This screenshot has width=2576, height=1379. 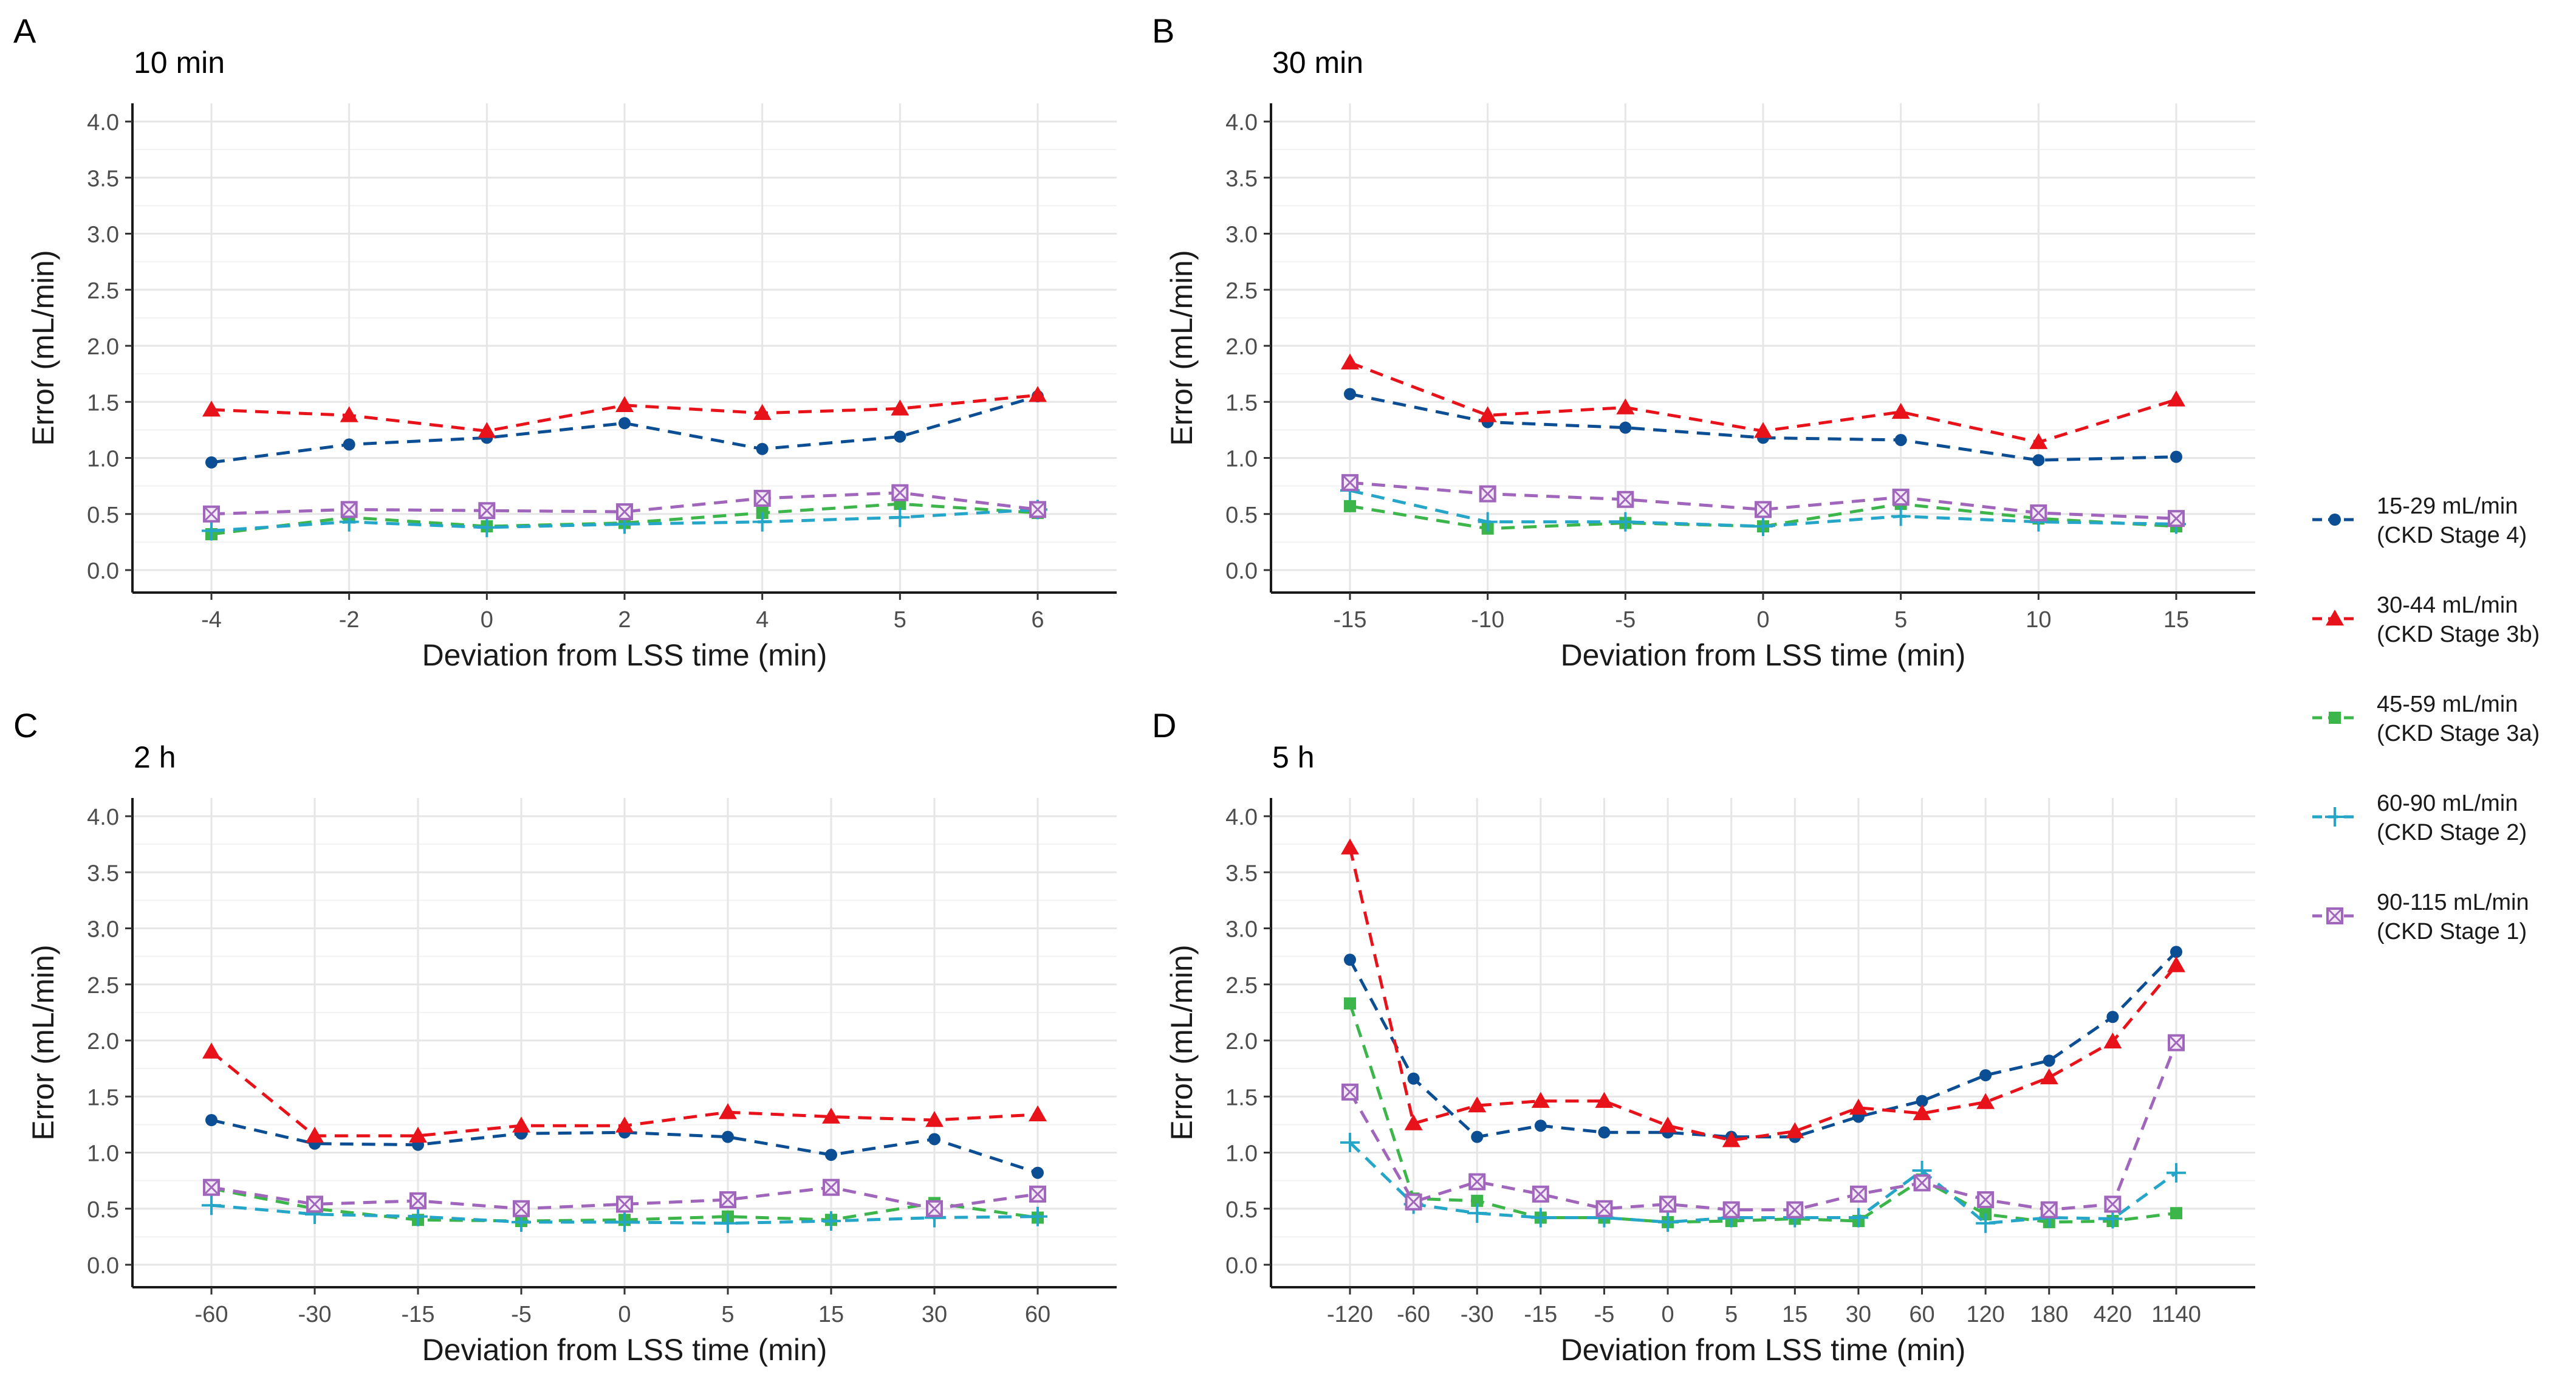 I want to click on x-tick-label: -10, so click(x=1487, y=620).